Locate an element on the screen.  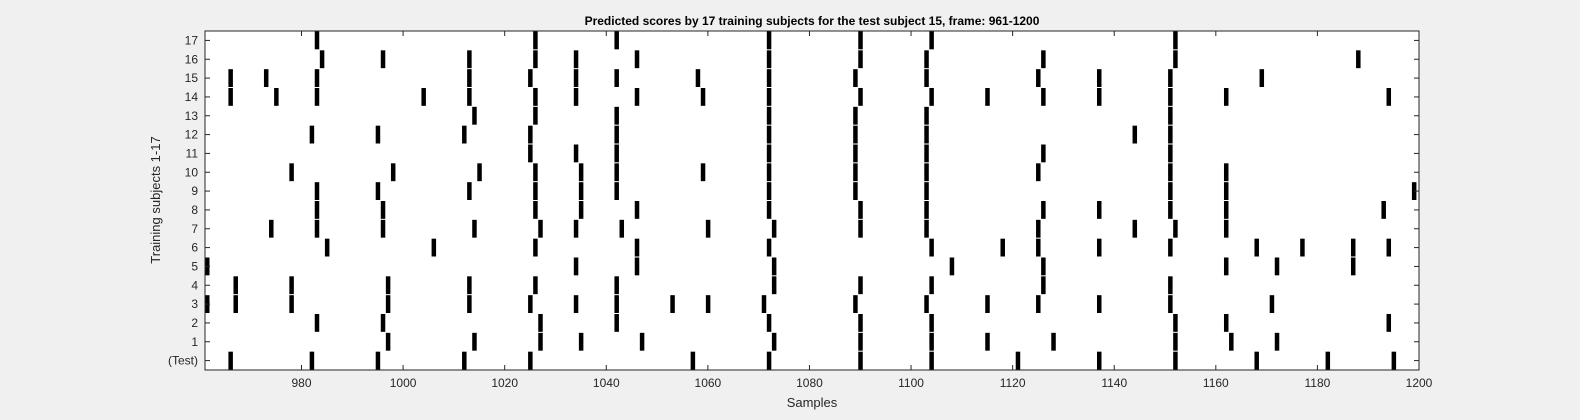
x-tick-label: 1100 is located at coordinates (911, 383).